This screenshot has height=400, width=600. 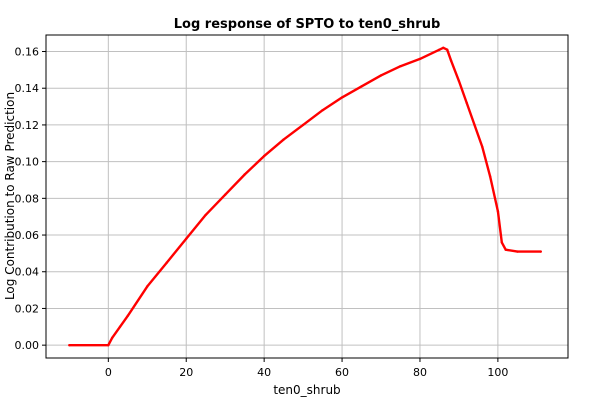 What do you see at coordinates (27, 308) in the screenshot?
I see `y-tick-label: 0.02` at bounding box center [27, 308].